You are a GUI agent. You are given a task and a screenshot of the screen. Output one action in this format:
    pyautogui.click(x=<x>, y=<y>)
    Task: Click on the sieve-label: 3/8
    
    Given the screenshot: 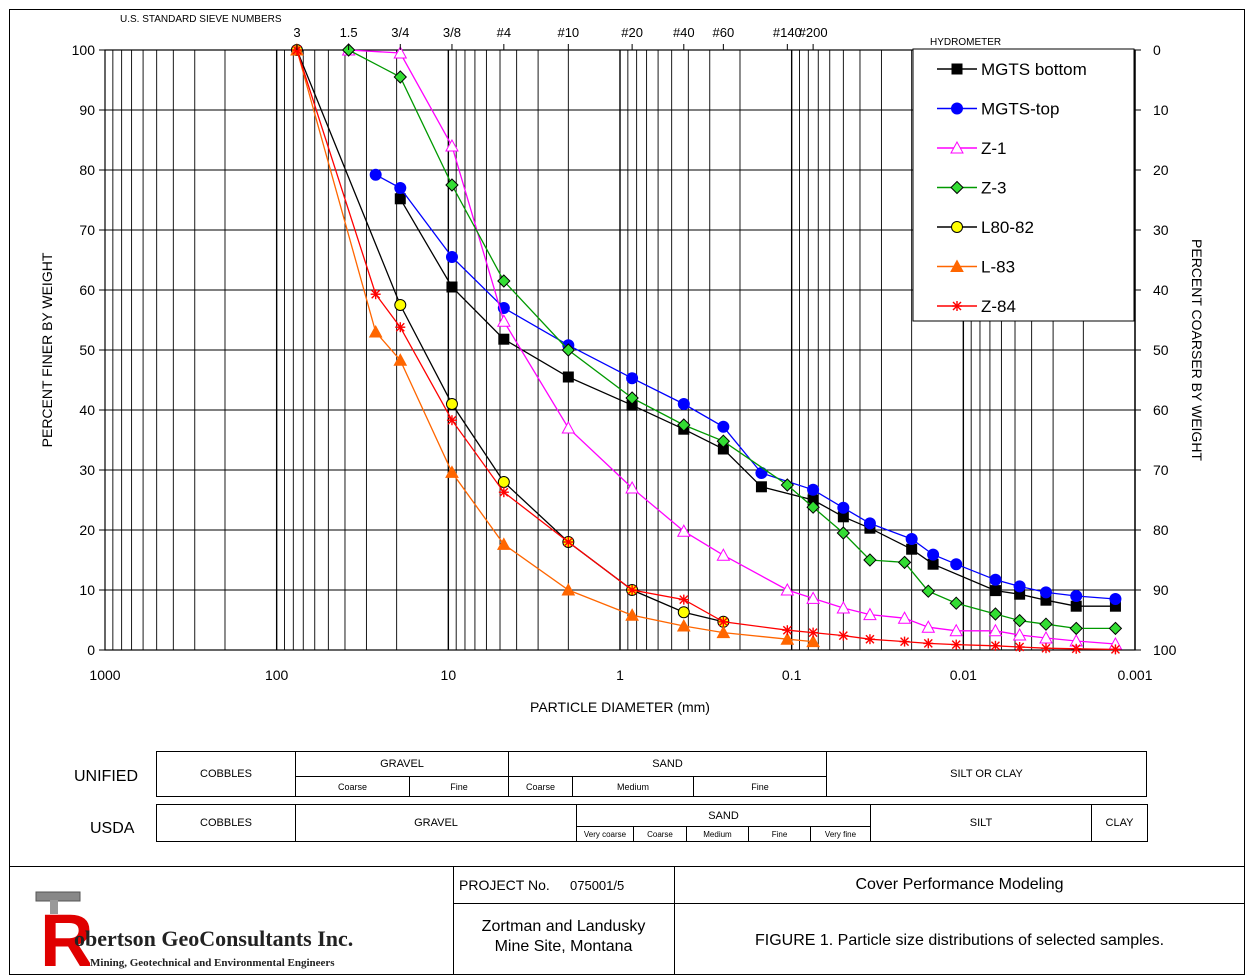 What is the action you would take?
    pyautogui.click(x=452, y=32)
    